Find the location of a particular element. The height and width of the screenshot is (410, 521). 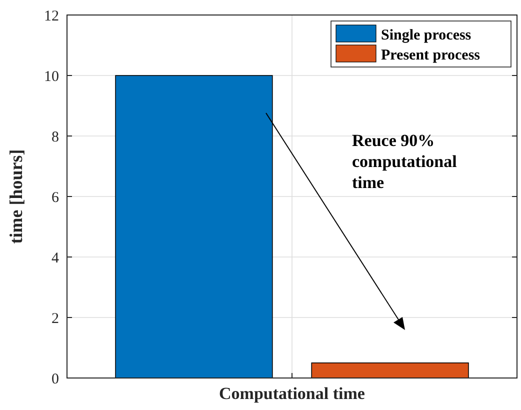

x-tick-label: Computational time is located at coordinates (292, 393).